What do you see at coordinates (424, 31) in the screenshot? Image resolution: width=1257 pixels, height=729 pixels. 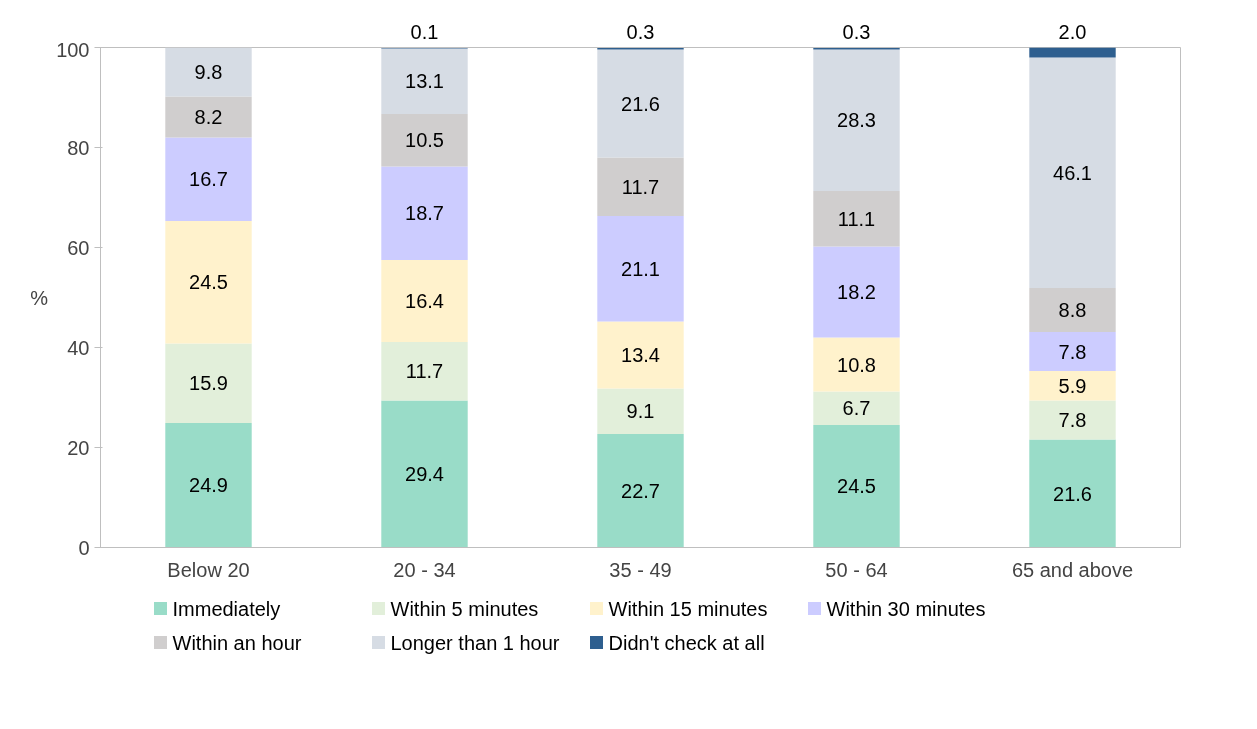 I see `data-label: 0.1` at bounding box center [424, 31].